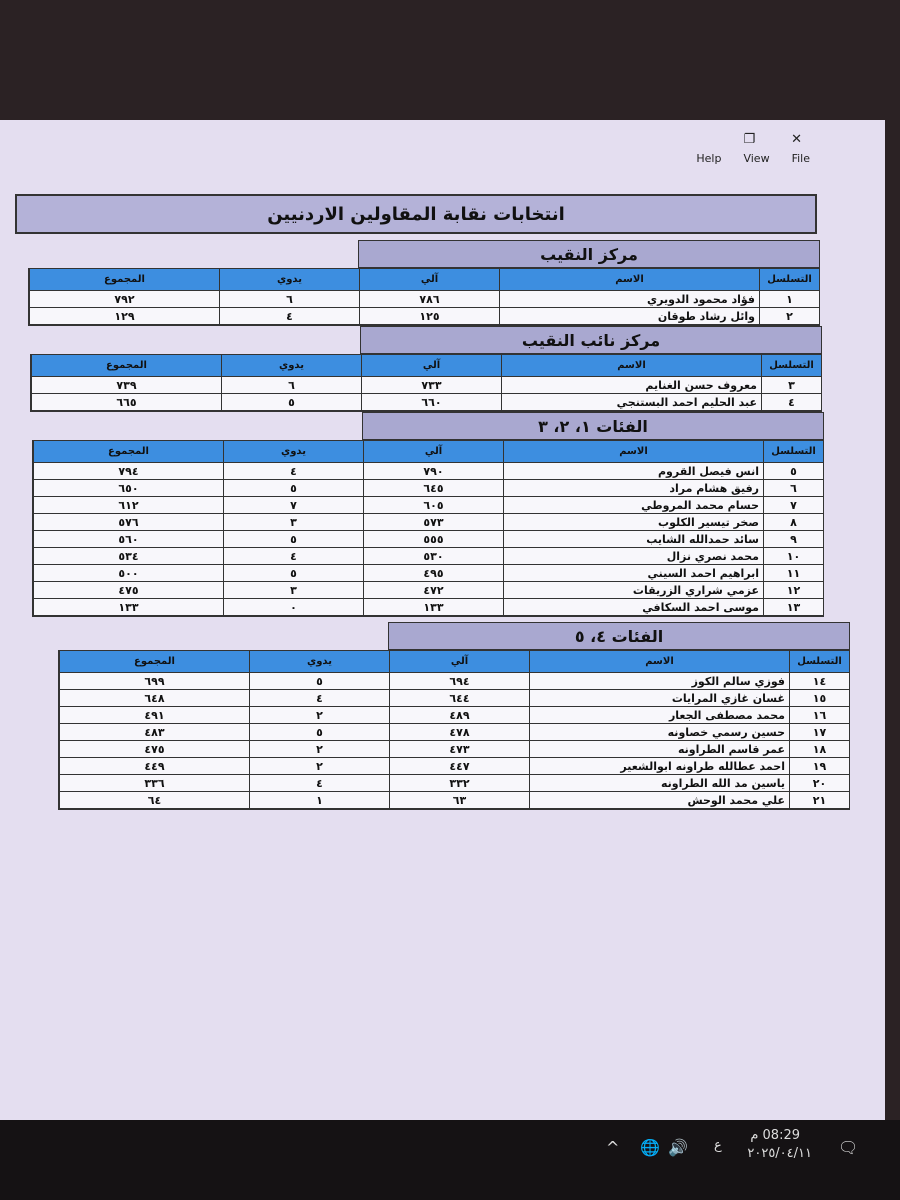 This screenshot has width=900, height=1200. Describe the element at coordinates (433, 556) in the screenshot. I see `cell-electronic: ٥٣٠` at that location.